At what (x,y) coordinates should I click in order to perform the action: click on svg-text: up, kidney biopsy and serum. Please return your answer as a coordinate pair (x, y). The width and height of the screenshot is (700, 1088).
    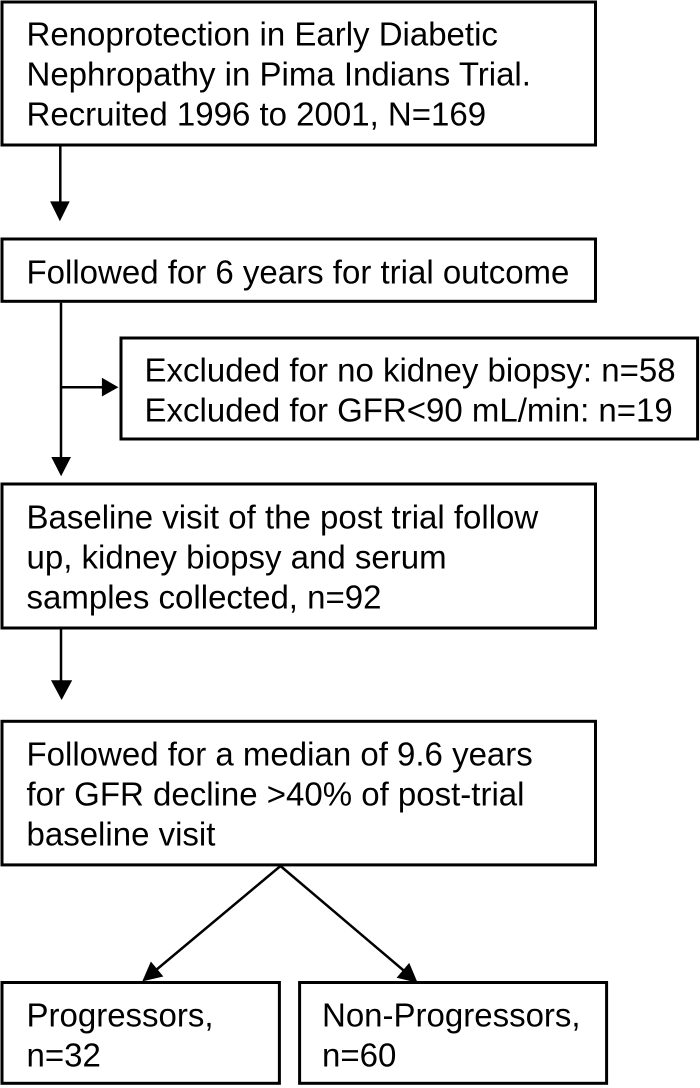
    Looking at the image, I should click on (237, 557).